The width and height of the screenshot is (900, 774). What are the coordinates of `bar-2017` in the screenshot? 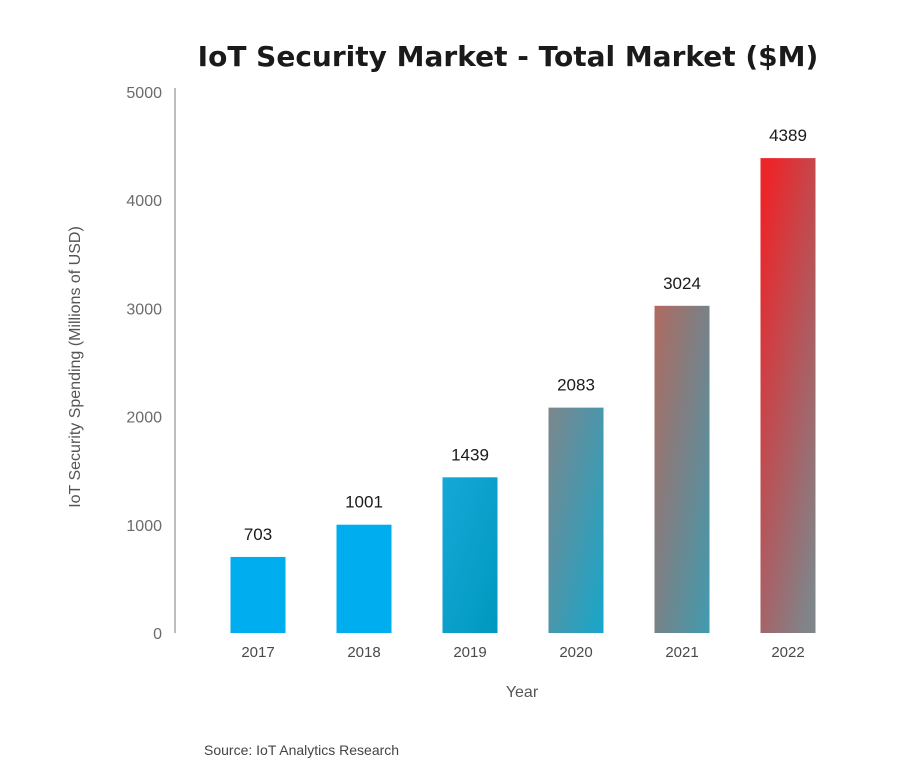 It's located at (258, 594).